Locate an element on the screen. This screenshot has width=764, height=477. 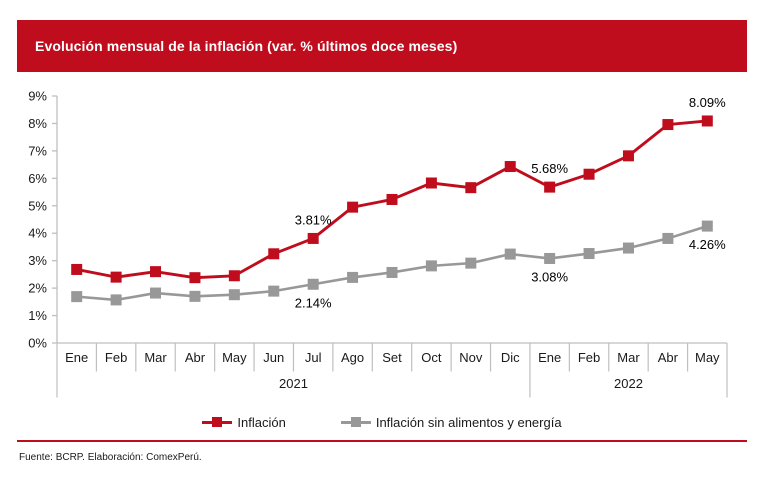
data-label: 8.09% is located at coordinates (707, 102).